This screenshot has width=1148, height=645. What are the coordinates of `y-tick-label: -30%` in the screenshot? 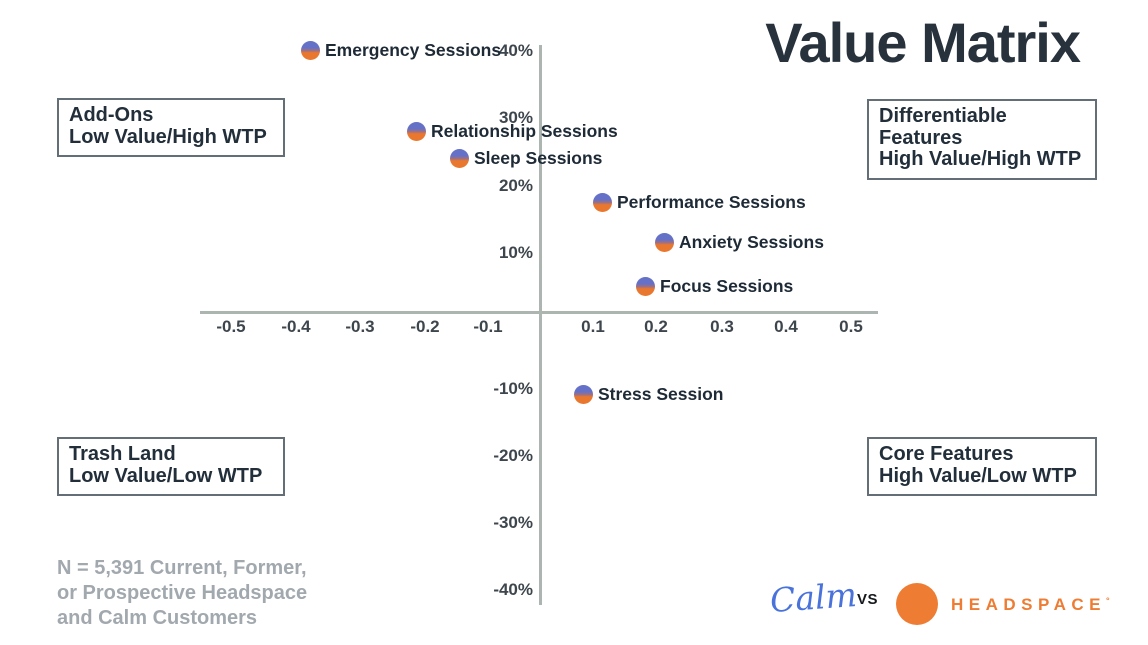 It's located at (513, 522).